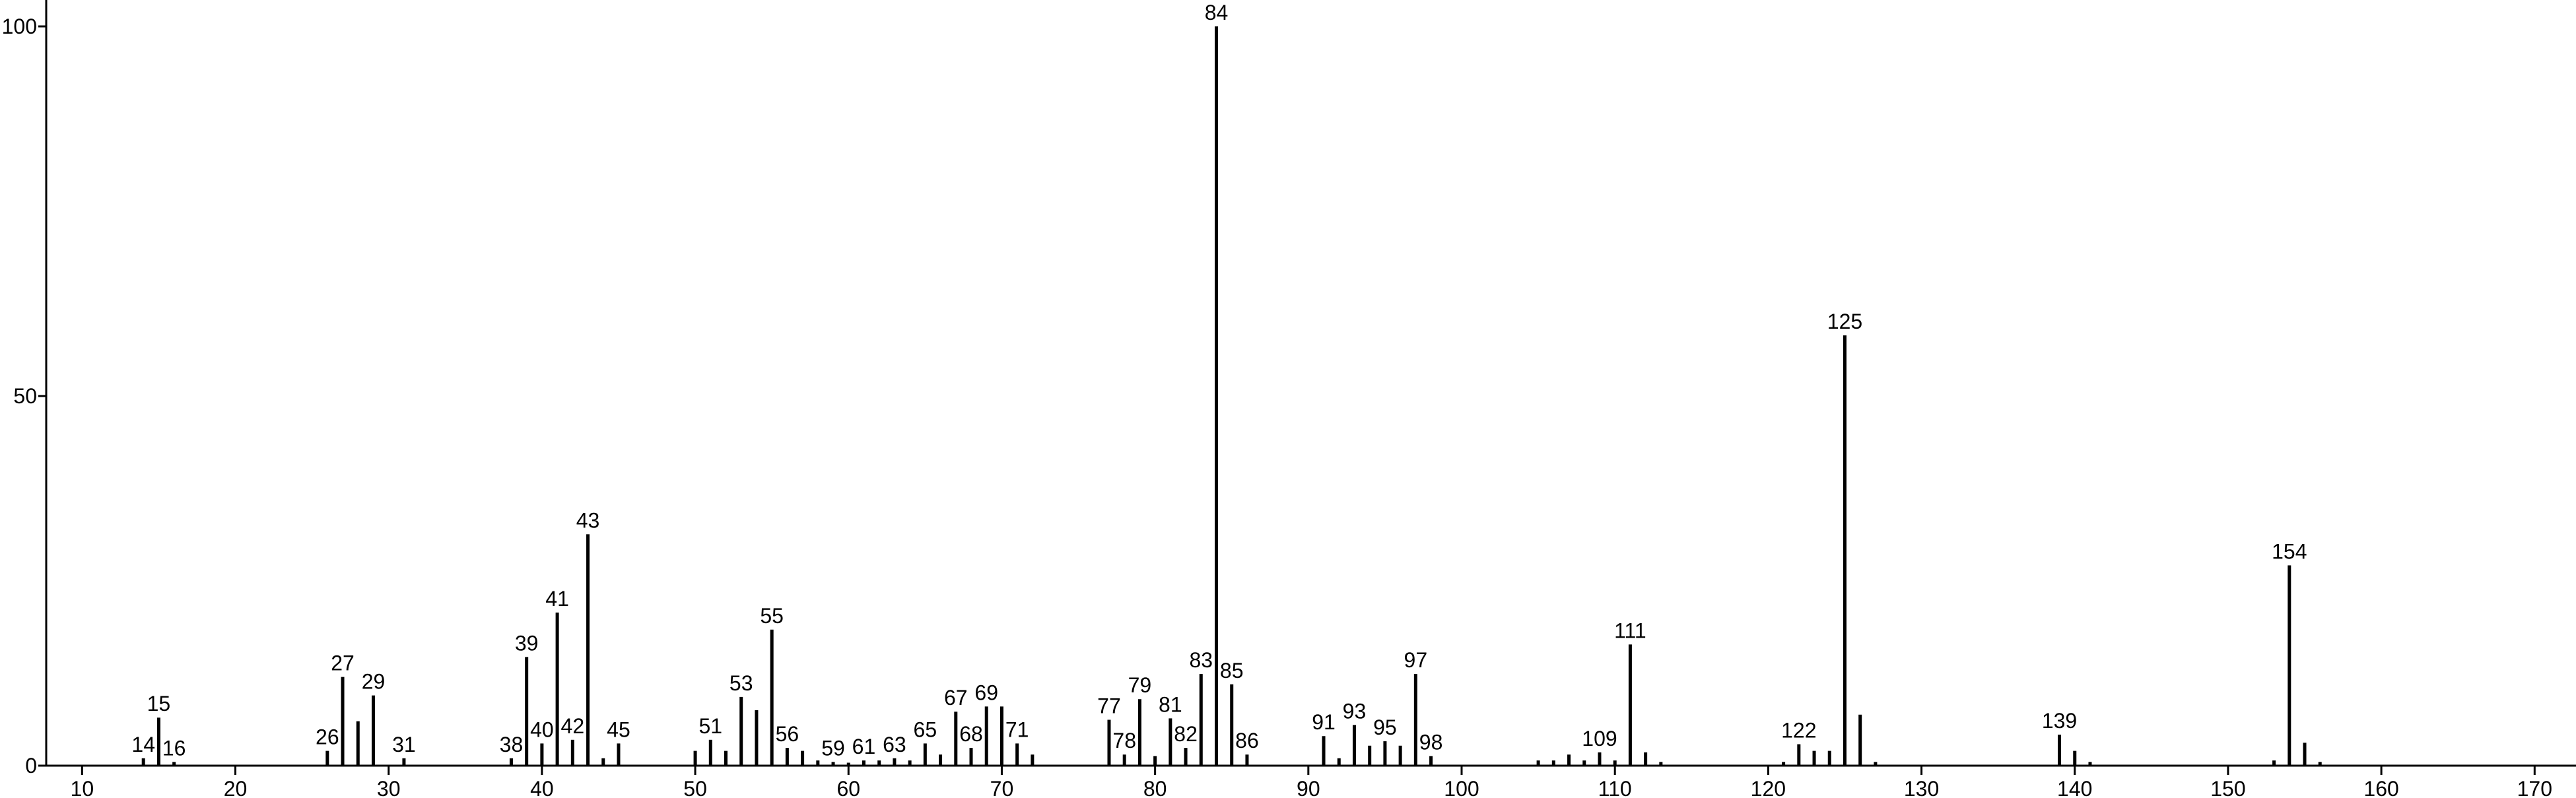 The height and width of the screenshot is (798, 2576). Describe the element at coordinates (895, 745) in the screenshot. I see `peak-label: 63` at that location.